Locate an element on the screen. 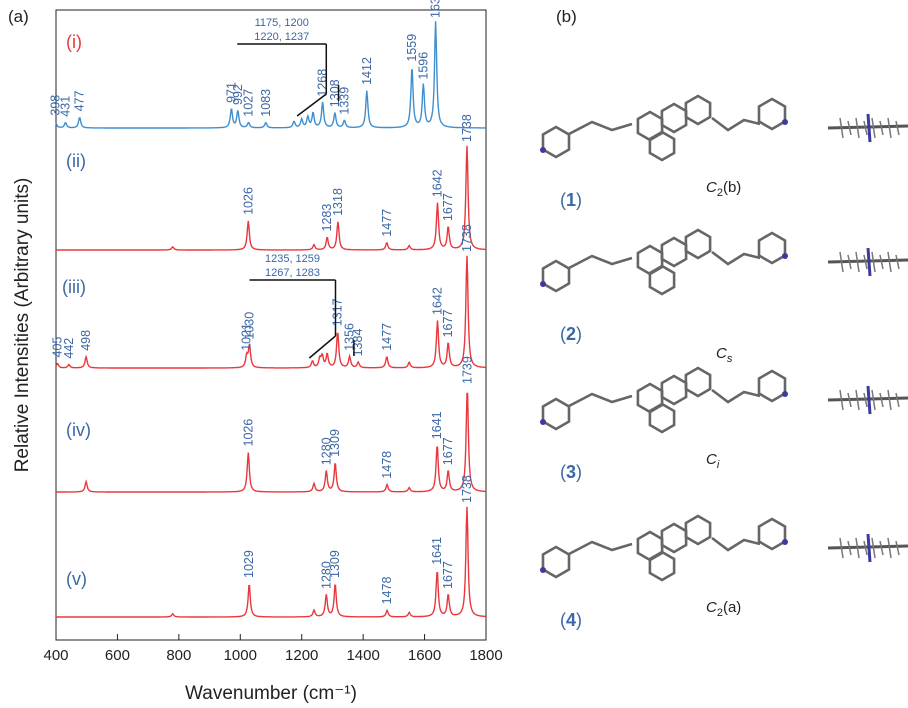  molecule-side-view is located at coordinates (867, 128).